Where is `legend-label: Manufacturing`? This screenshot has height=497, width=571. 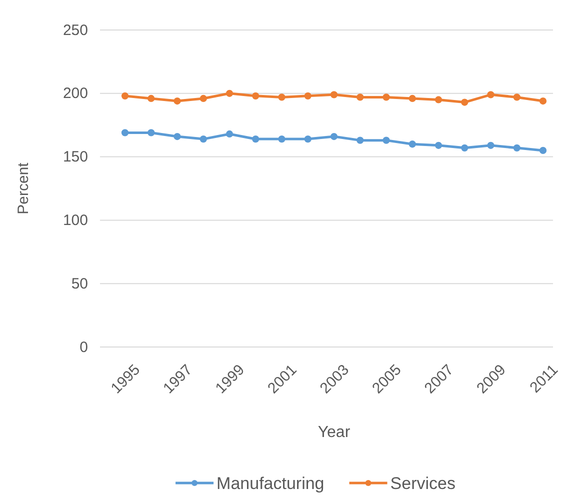
legend-label: Manufacturing is located at coordinates (270, 483).